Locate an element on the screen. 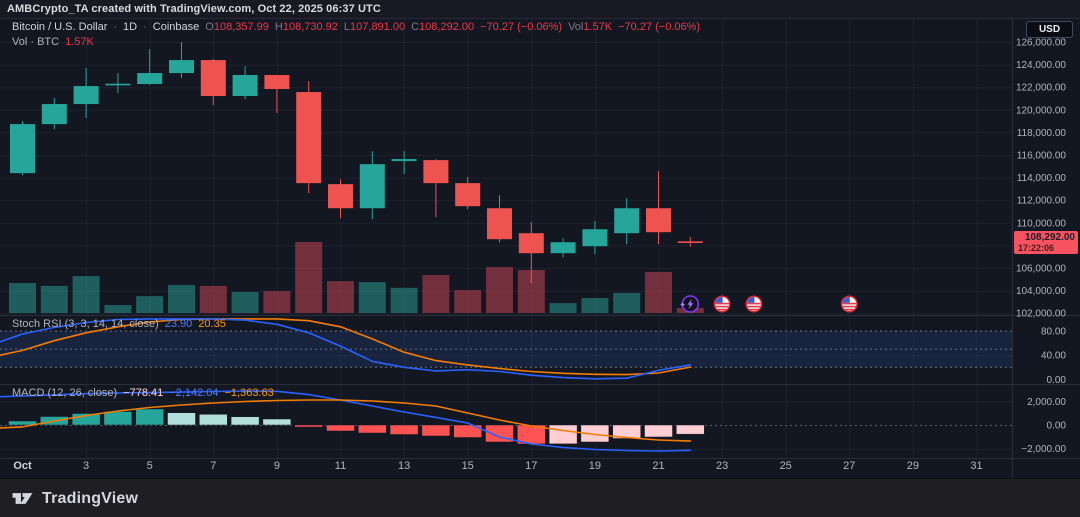  symbol-title: Bitcoin / U.S. Dollar is located at coordinates (60, 27).